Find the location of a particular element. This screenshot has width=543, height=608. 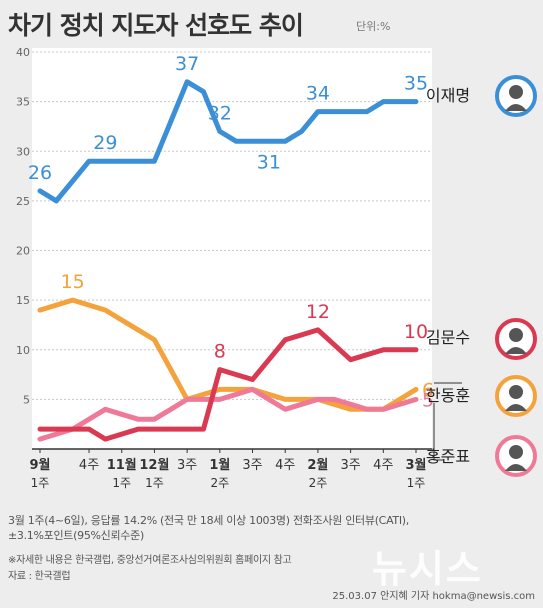

y-tick-label: 35 is located at coordinates (23, 102).